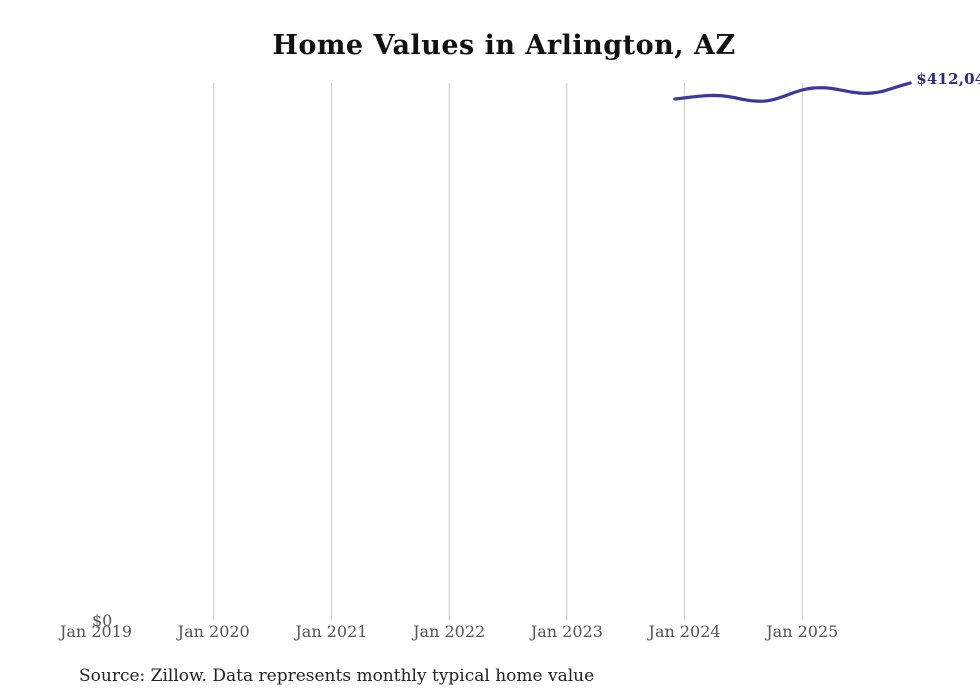  Describe the element at coordinates (449, 631) in the screenshot. I see `x-tick-label: Jan 2022` at that location.